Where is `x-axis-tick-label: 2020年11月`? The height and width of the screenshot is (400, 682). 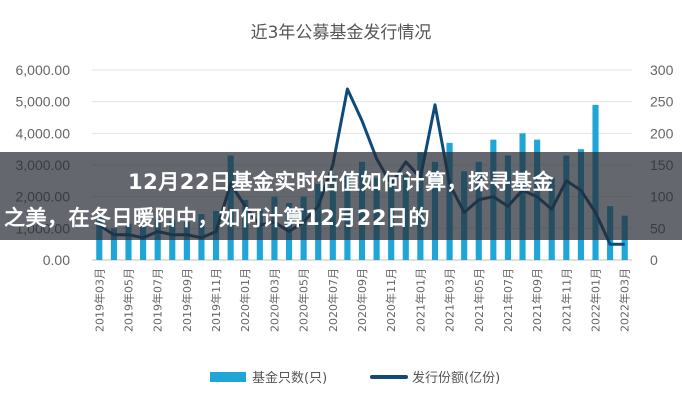 x-axis-tick-label: 2020年11月 is located at coordinates (391, 300).